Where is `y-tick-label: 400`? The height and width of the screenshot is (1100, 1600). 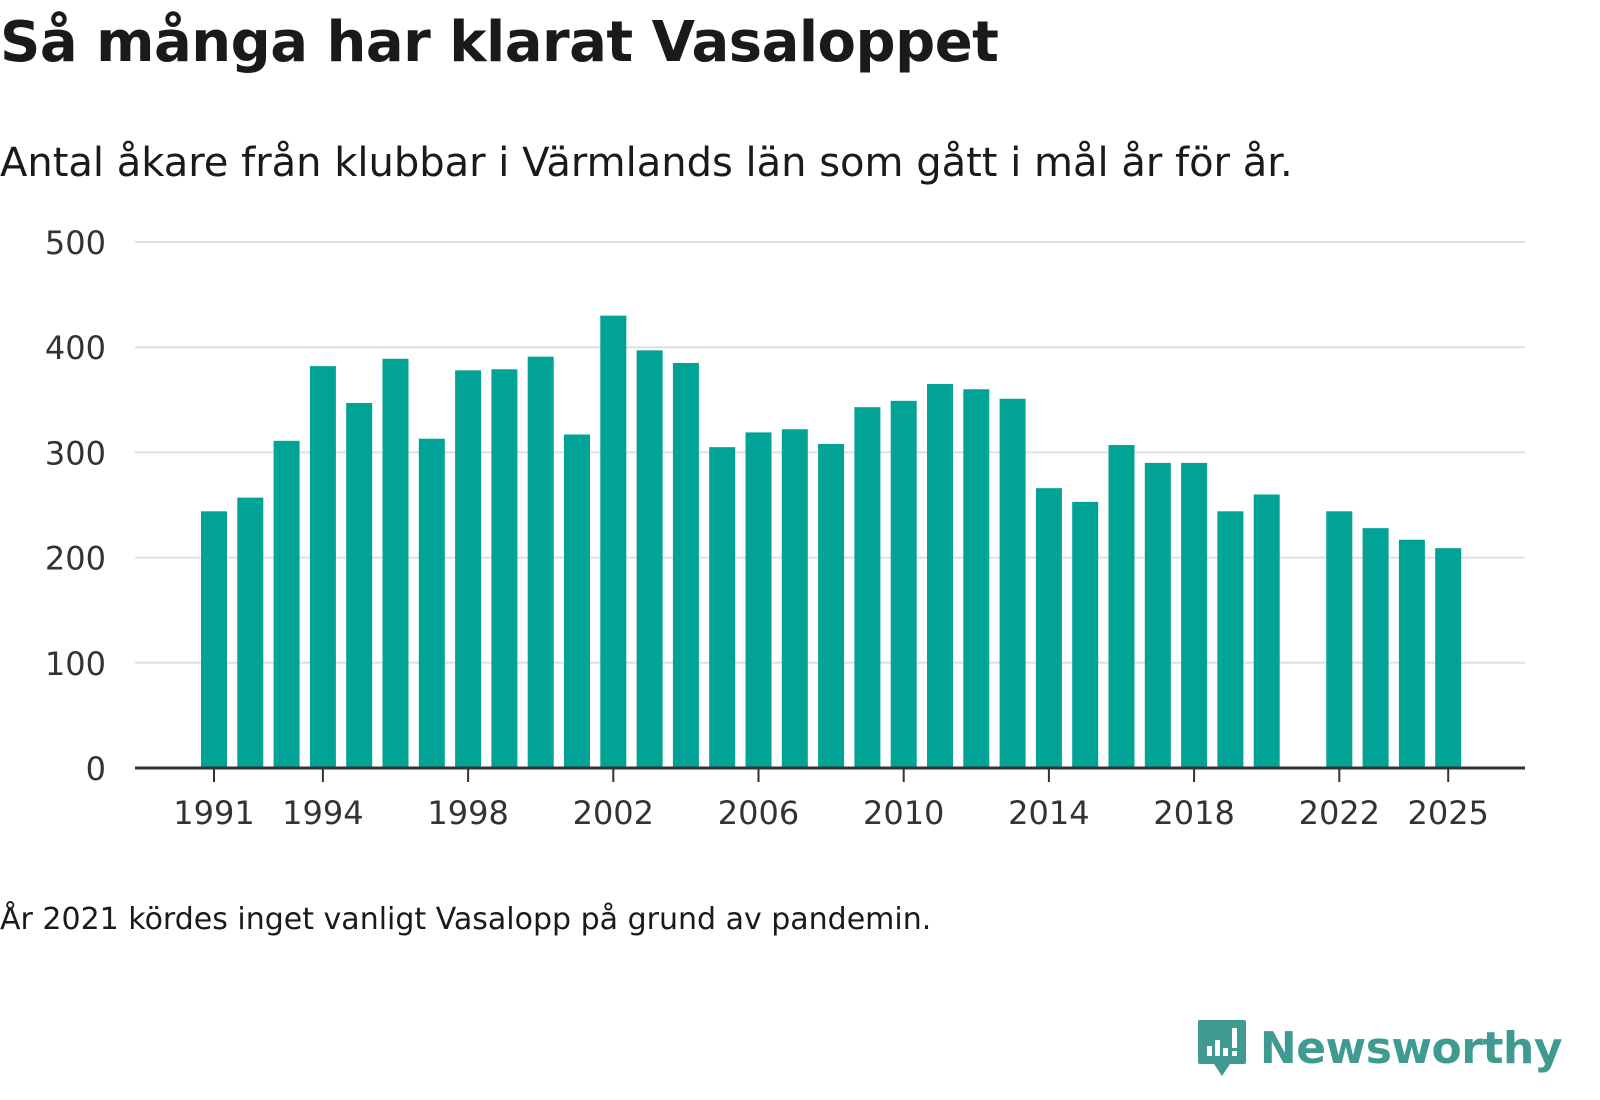 y-tick-label: 400 is located at coordinates (75, 348).